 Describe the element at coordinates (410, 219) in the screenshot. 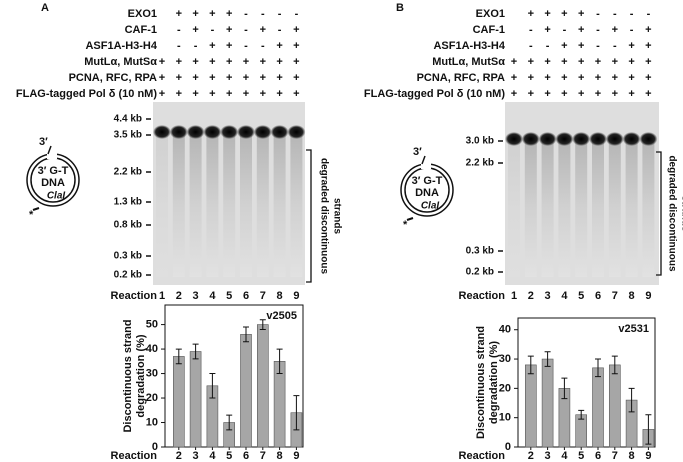

I see `label-strand` at that location.